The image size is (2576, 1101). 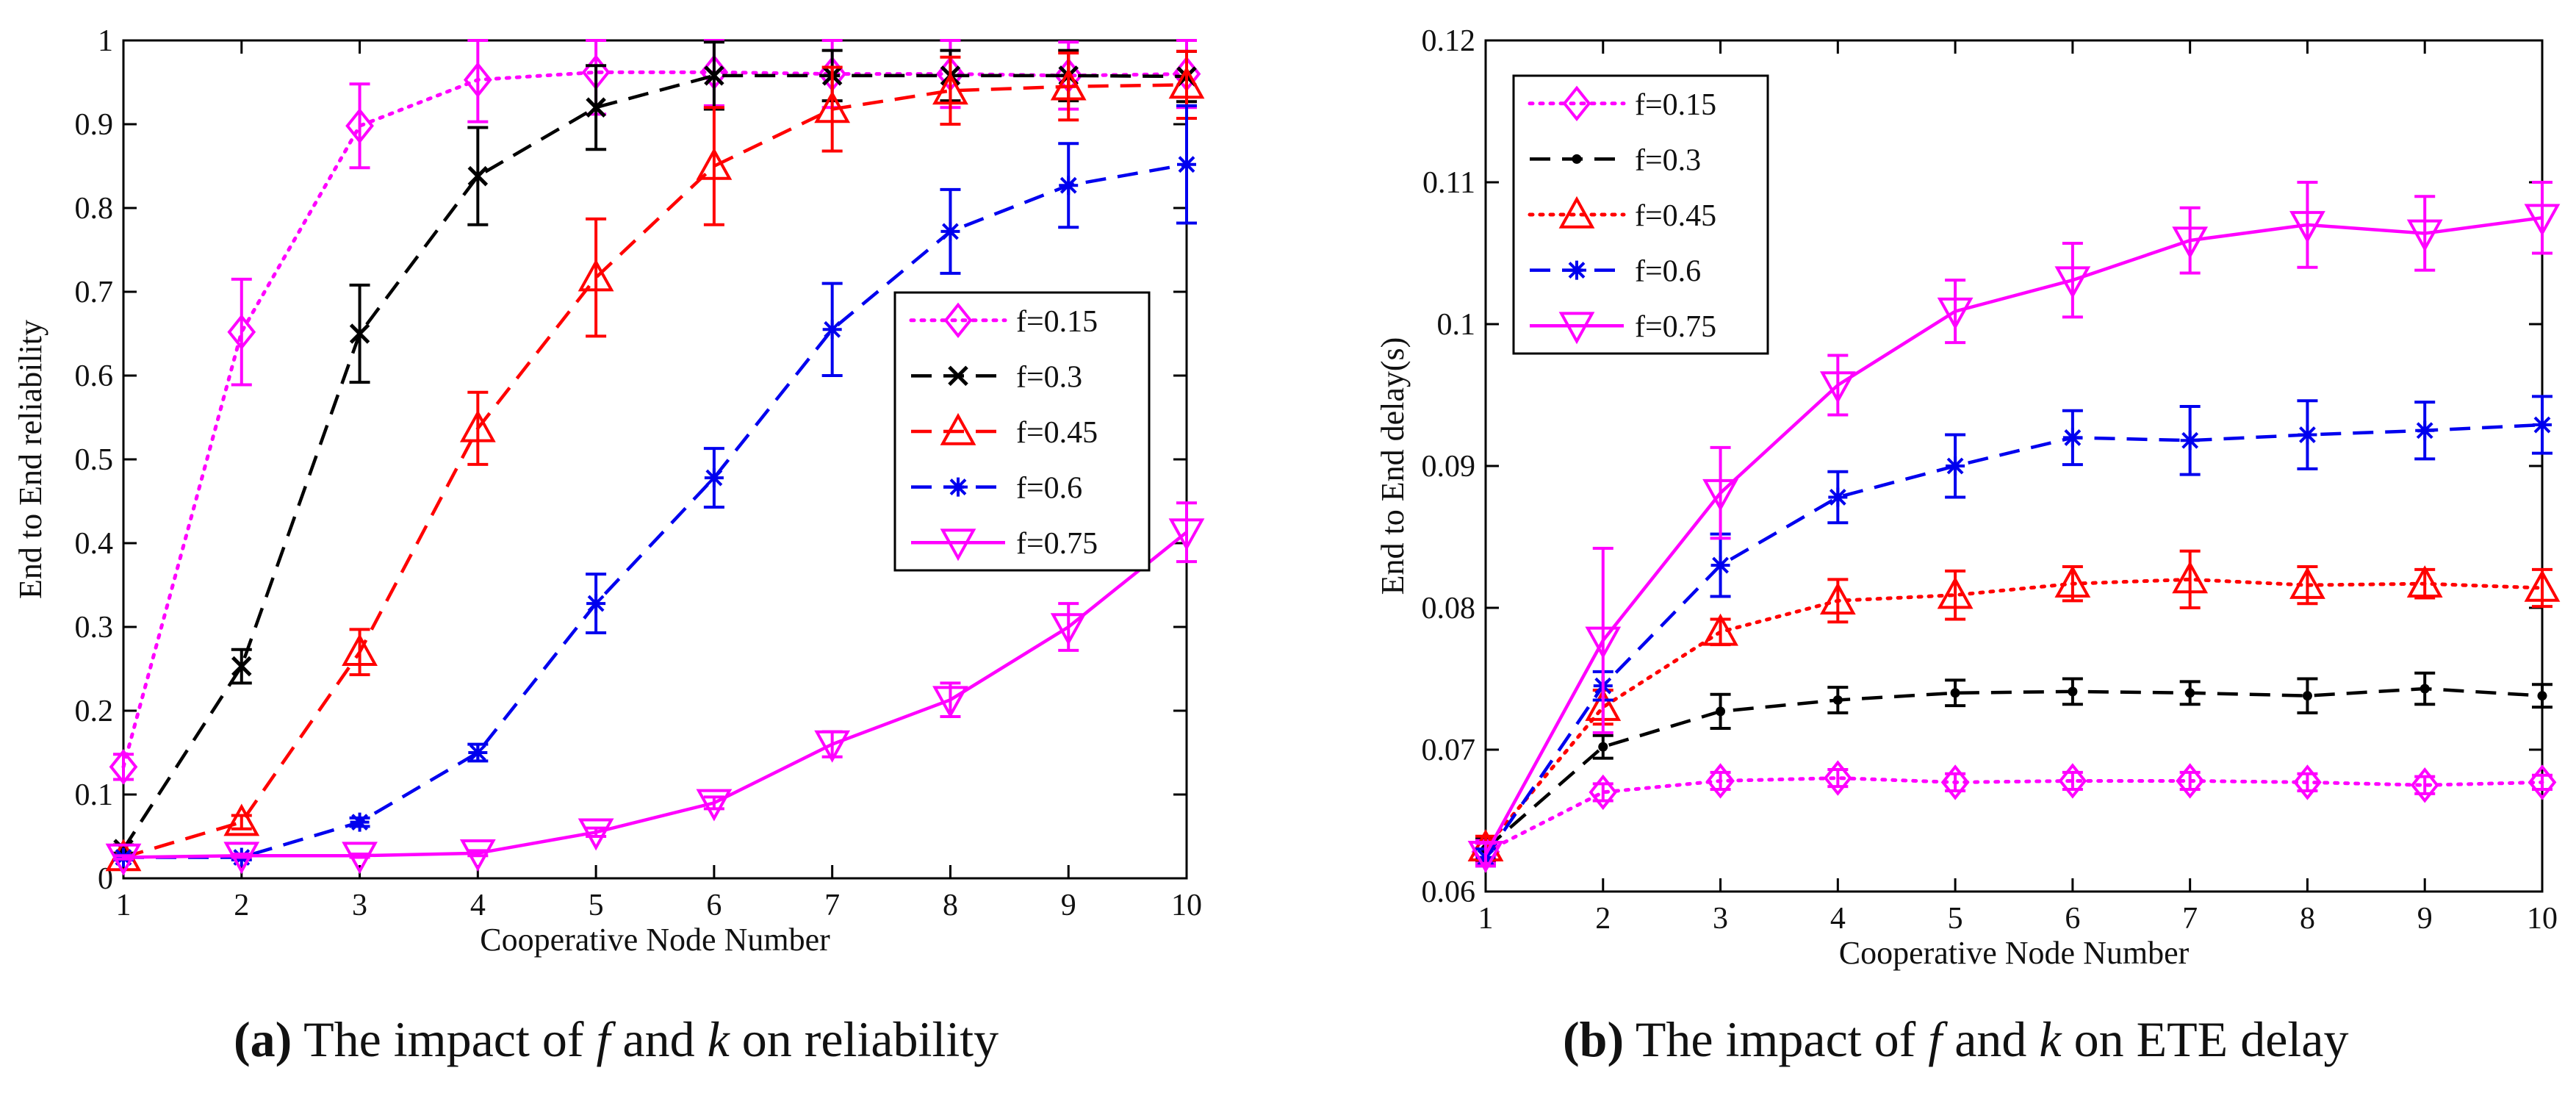 What do you see at coordinates (1676, 216) in the screenshot?
I see `legend-label: f=0.45` at bounding box center [1676, 216].